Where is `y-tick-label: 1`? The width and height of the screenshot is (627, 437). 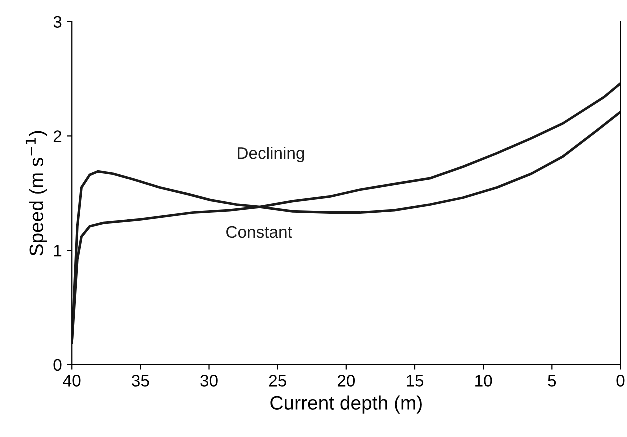 y-tick-label: 1 is located at coordinates (58, 251).